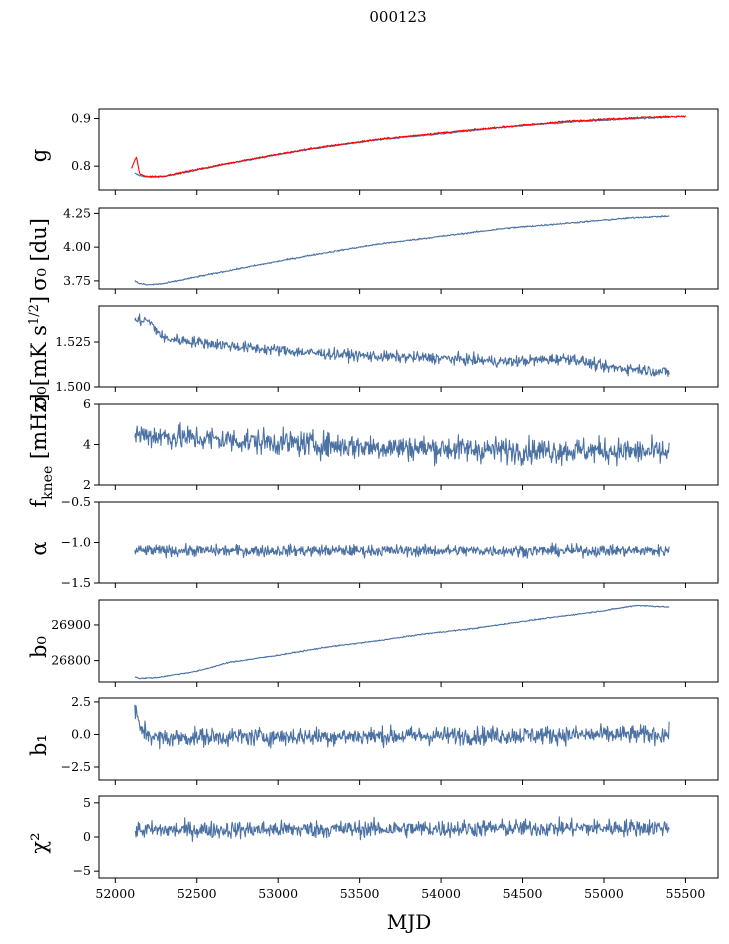  Describe the element at coordinates (41, 450) in the screenshot. I see `y-axis-label-fknee: fknee [mHz]` at that location.